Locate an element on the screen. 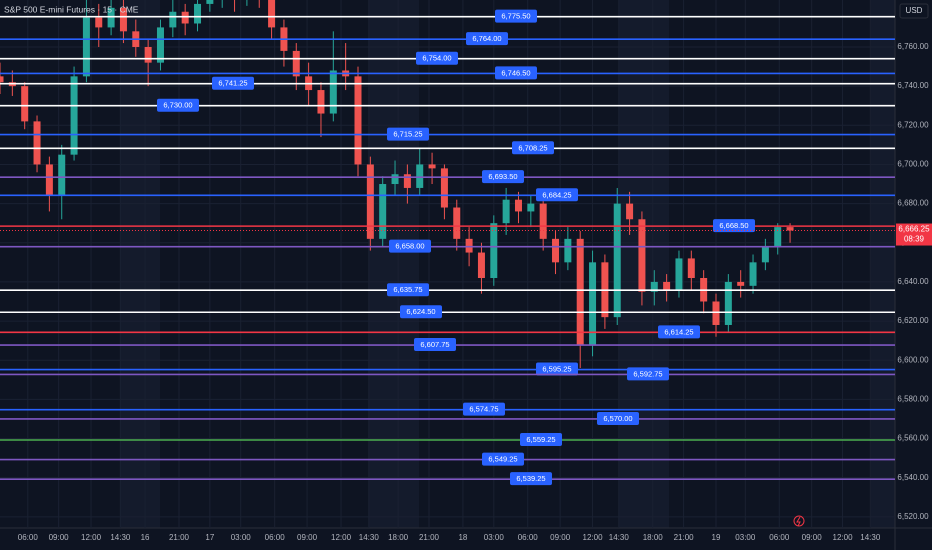  level-label: 6,614.25 is located at coordinates (678, 331).